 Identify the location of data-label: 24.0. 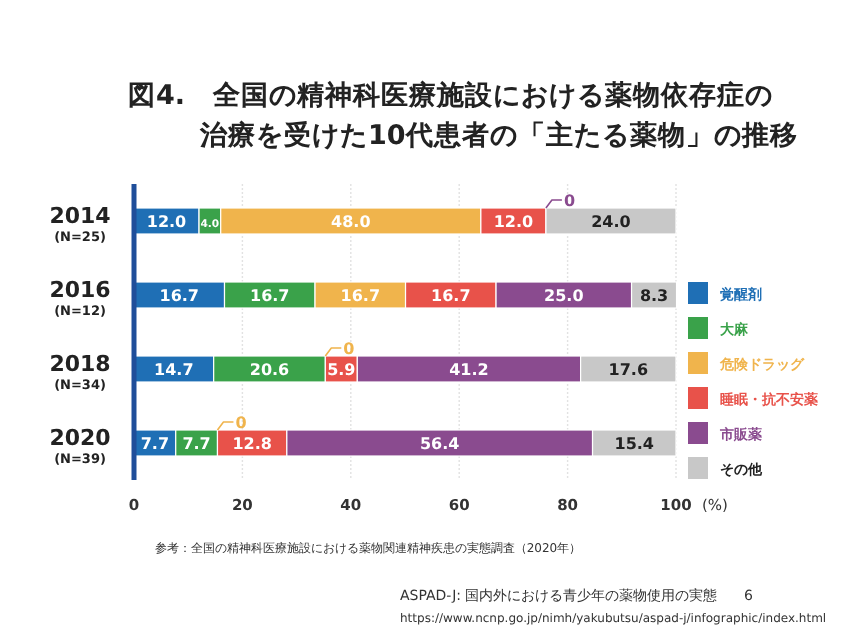
(611, 222).